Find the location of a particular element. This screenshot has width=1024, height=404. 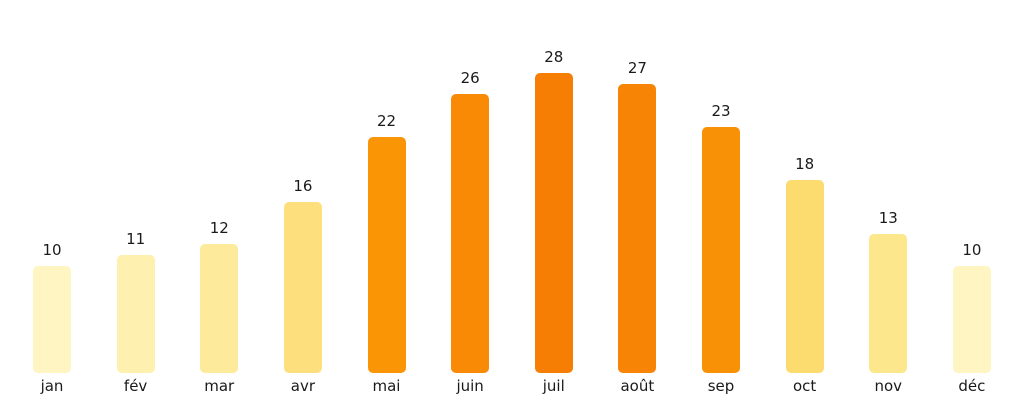

value-label: 23 is located at coordinates (721, 111).